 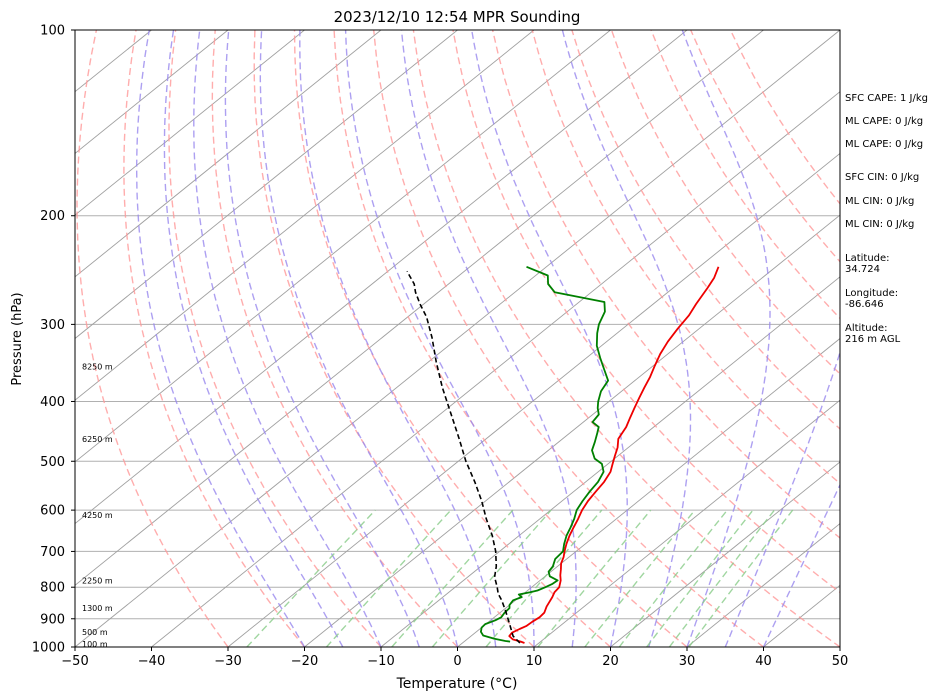 What do you see at coordinates (463, 457) in the screenshot?
I see `parcel-trace` at bounding box center [463, 457].